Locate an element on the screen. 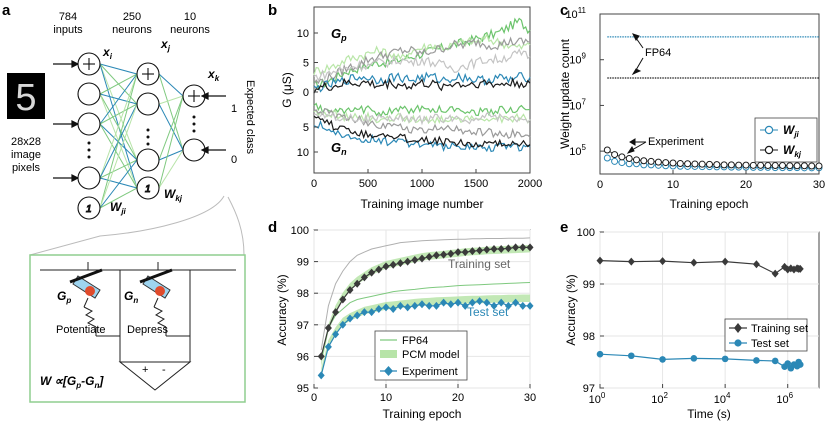 The width and height of the screenshot is (831, 422). legend-band-pcm is located at coordinates (388, 354).